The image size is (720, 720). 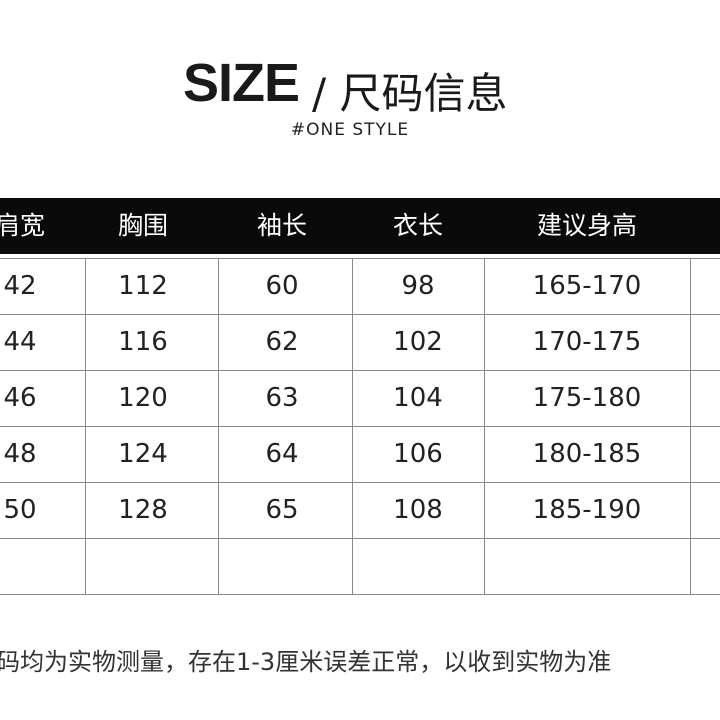 I want to click on table-cell: 65, so click(x=282, y=510).